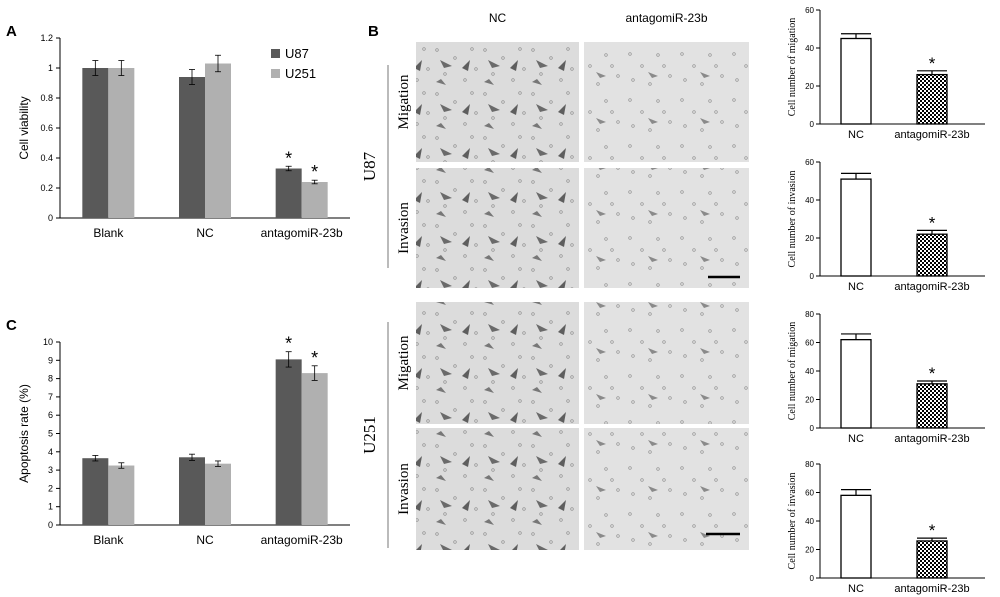 The image size is (1000, 597). Describe the element at coordinates (404, 489) in the screenshot. I see `micrograph-row-label: Invasion` at that location.